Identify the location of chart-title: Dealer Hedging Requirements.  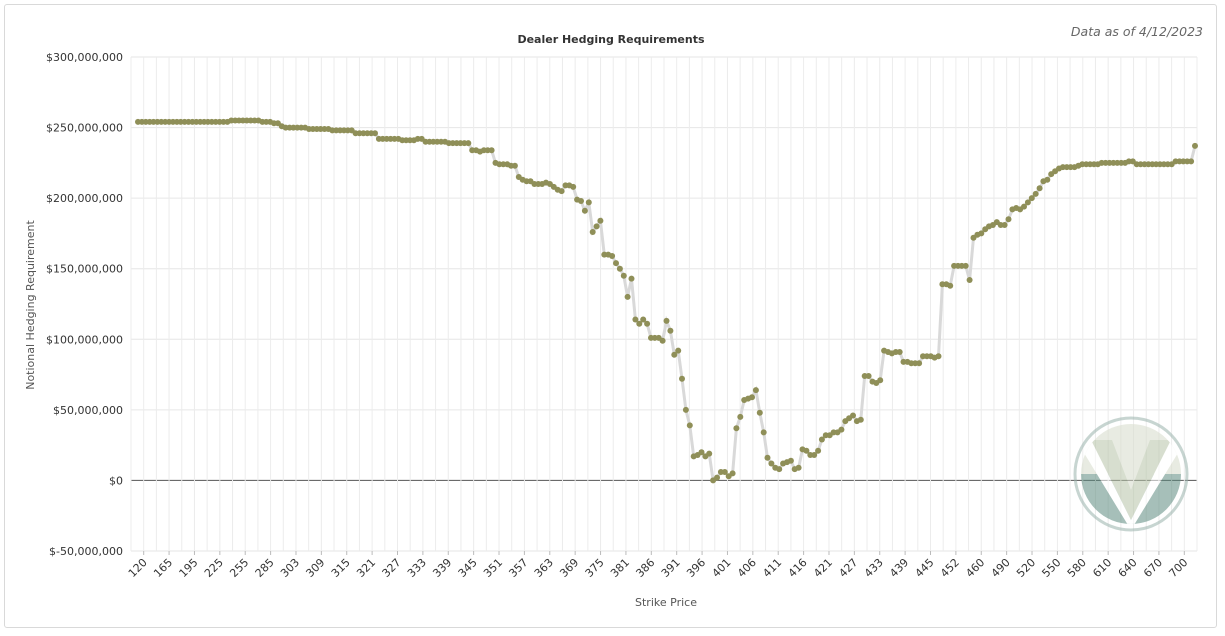
(611, 39).